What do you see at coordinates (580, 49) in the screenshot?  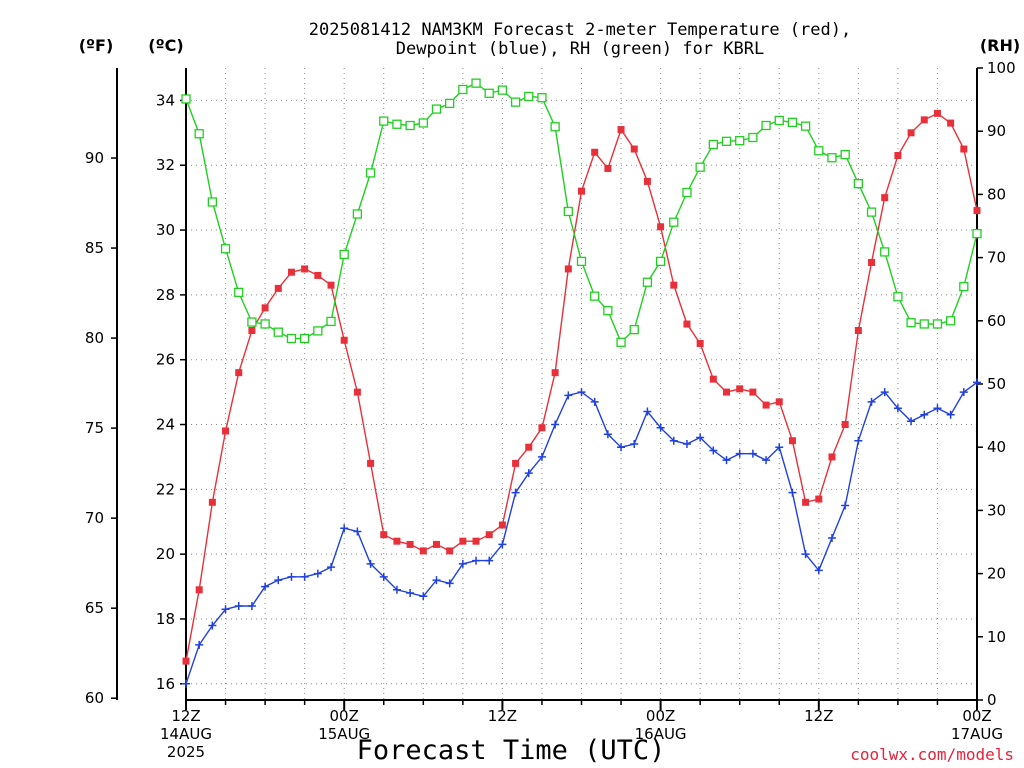 I see `chart-title-line-2: Dewpoint (blue), RH (green) for KBRL` at bounding box center [580, 49].